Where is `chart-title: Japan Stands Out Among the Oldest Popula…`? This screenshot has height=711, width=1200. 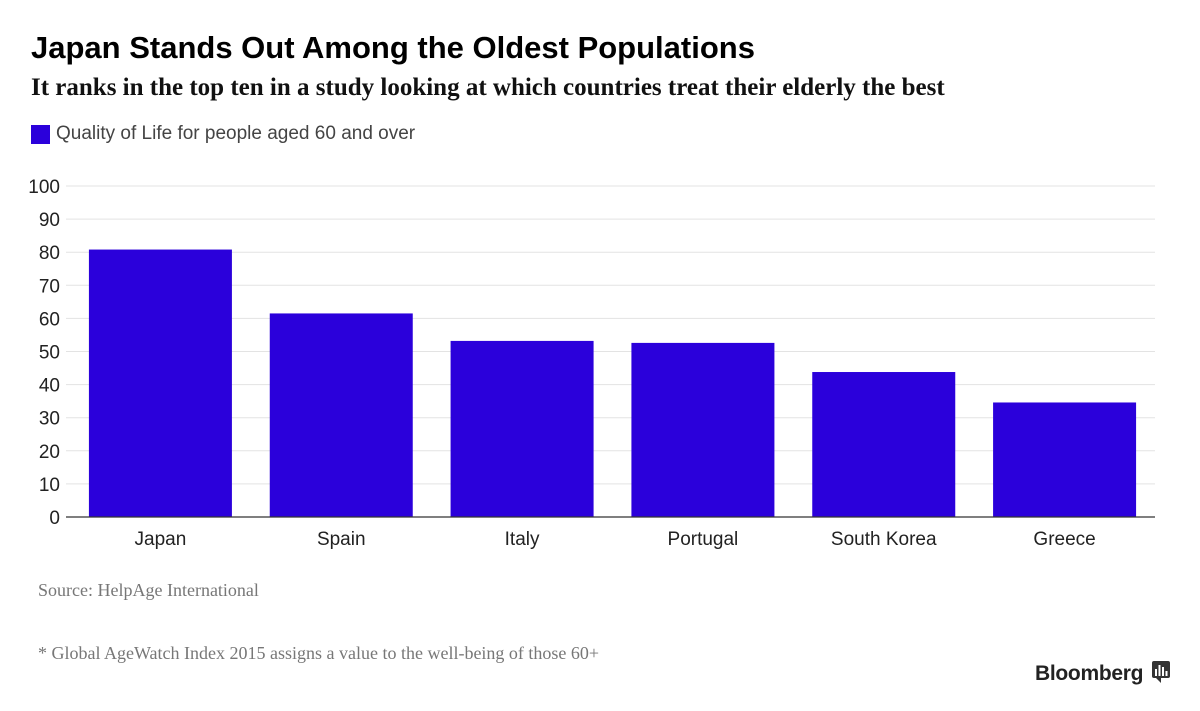
chart-title: Japan Stands Out Among the Oldest Popula… is located at coordinates (393, 47).